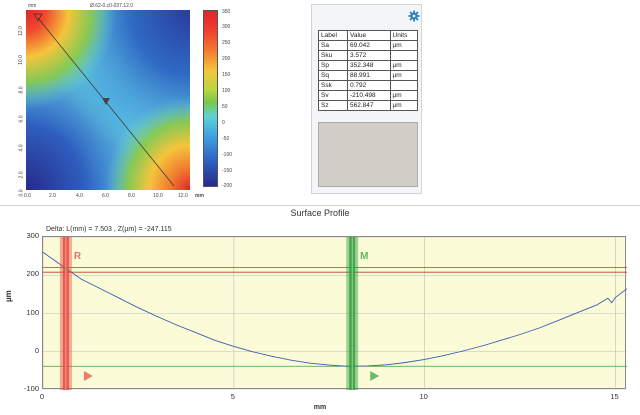  What do you see at coordinates (199, 196) in the screenshot?
I see `map-corner-unit: mm` at bounding box center [199, 196].